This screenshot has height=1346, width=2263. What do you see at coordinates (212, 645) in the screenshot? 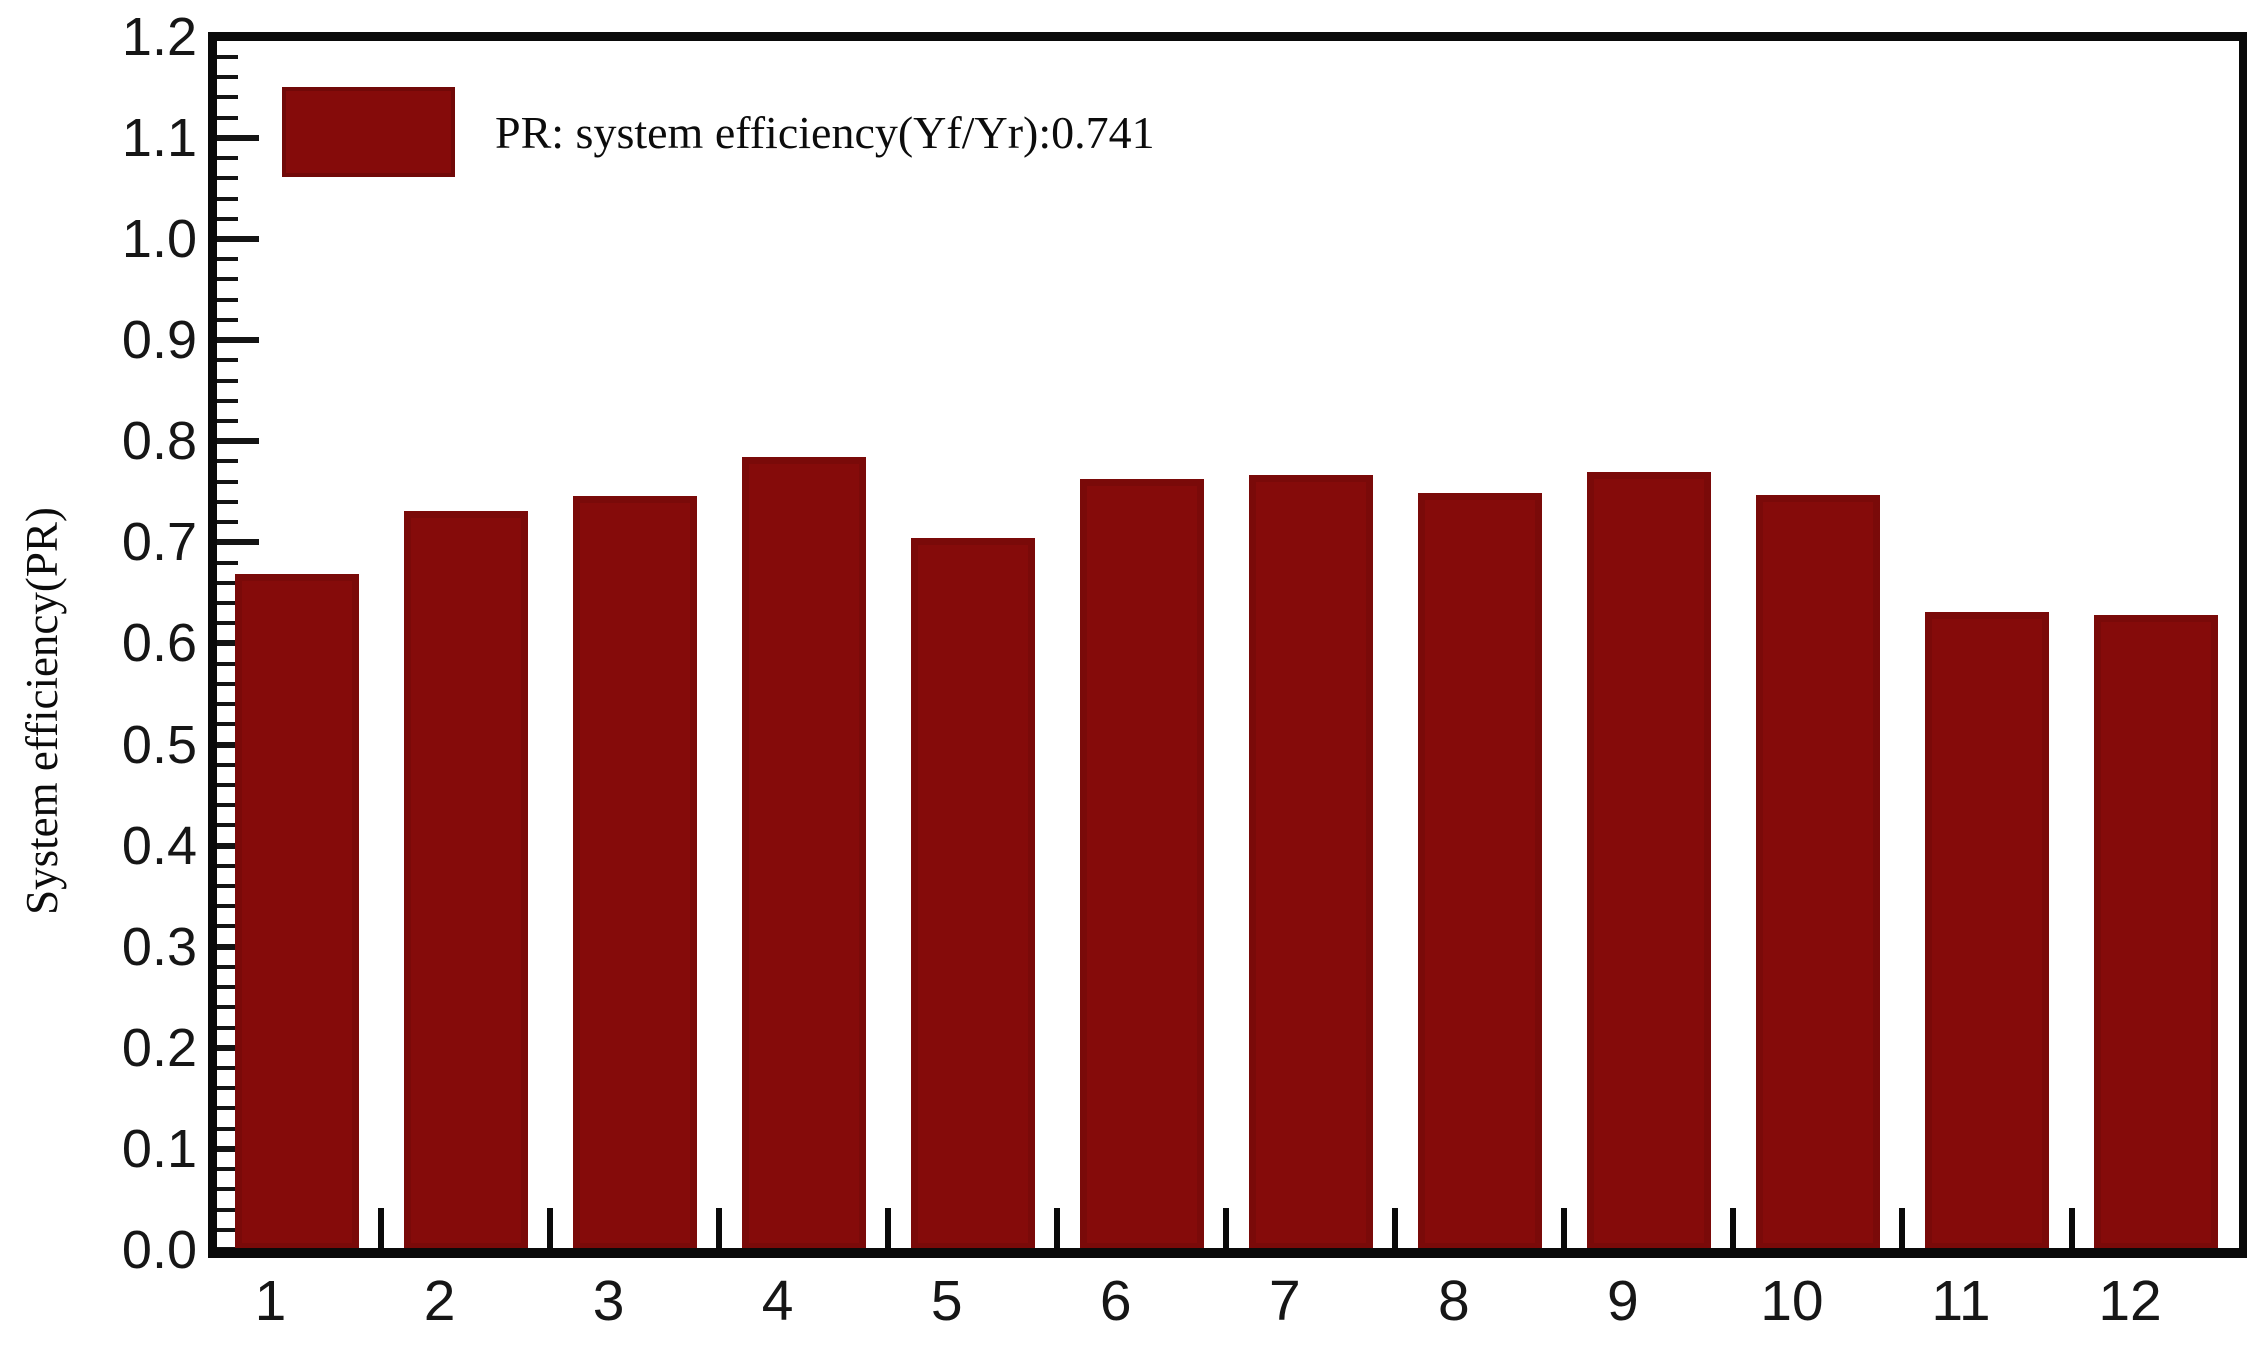
I see `y-axis-spine-left` at bounding box center [212, 645].